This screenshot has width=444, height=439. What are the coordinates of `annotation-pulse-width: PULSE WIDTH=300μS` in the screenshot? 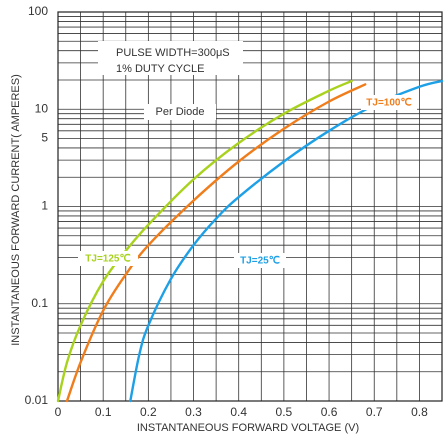 It's located at (173, 53).